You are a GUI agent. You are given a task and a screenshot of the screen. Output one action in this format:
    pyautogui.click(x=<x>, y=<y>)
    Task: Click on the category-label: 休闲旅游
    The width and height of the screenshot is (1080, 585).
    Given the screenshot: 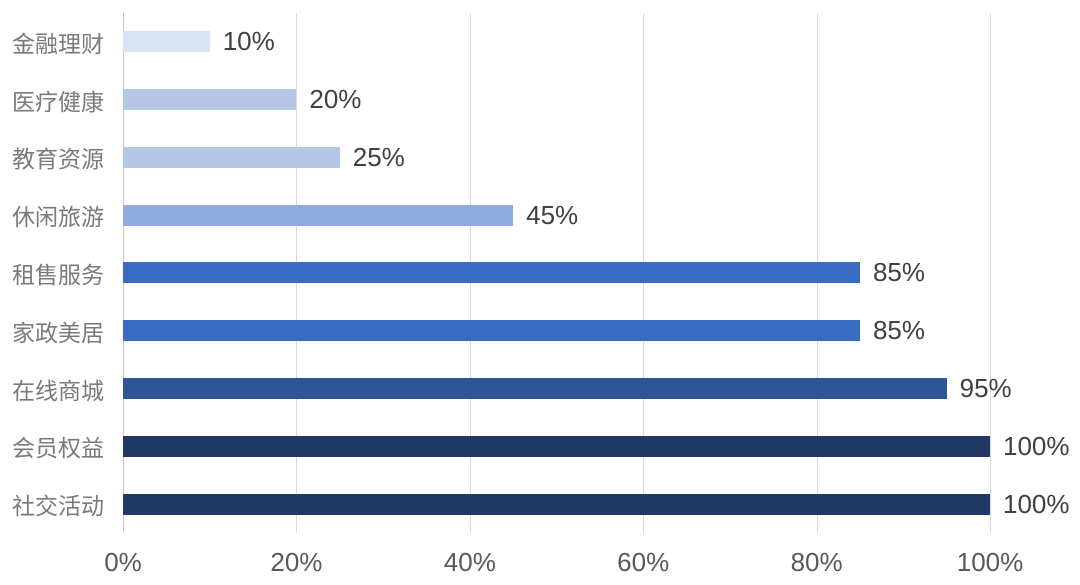 What is the action you would take?
    pyautogui.click(x=58, y=217)
    